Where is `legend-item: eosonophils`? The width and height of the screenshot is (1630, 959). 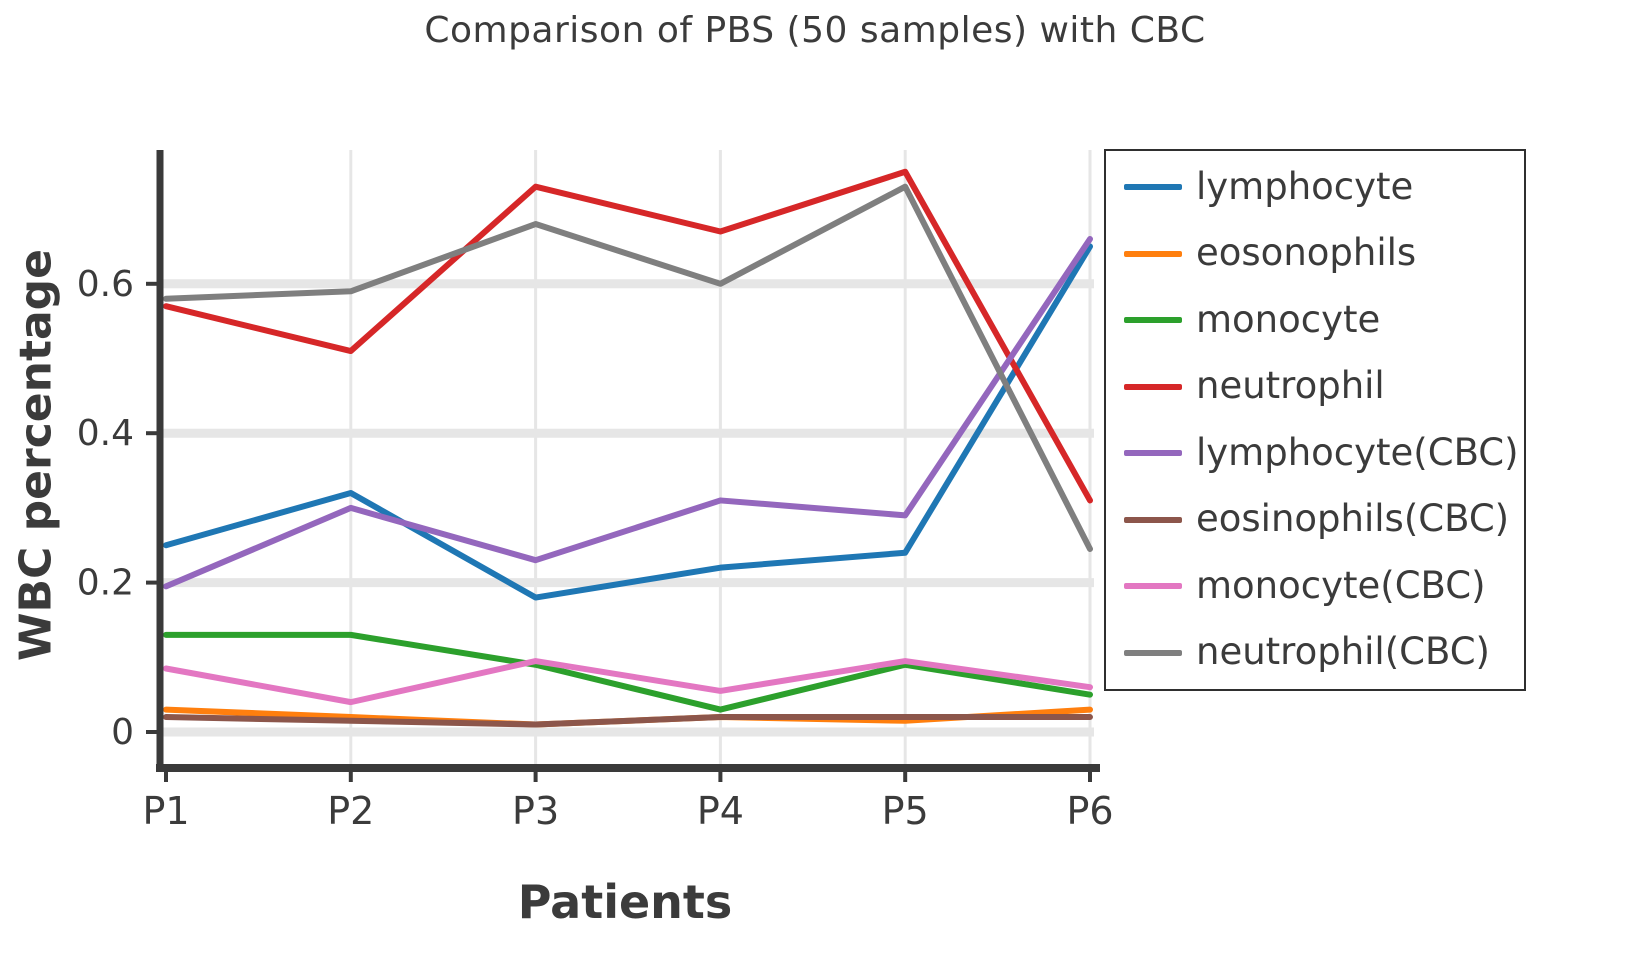 legend-item: eosonophils is located at coordinates (1315, 253).